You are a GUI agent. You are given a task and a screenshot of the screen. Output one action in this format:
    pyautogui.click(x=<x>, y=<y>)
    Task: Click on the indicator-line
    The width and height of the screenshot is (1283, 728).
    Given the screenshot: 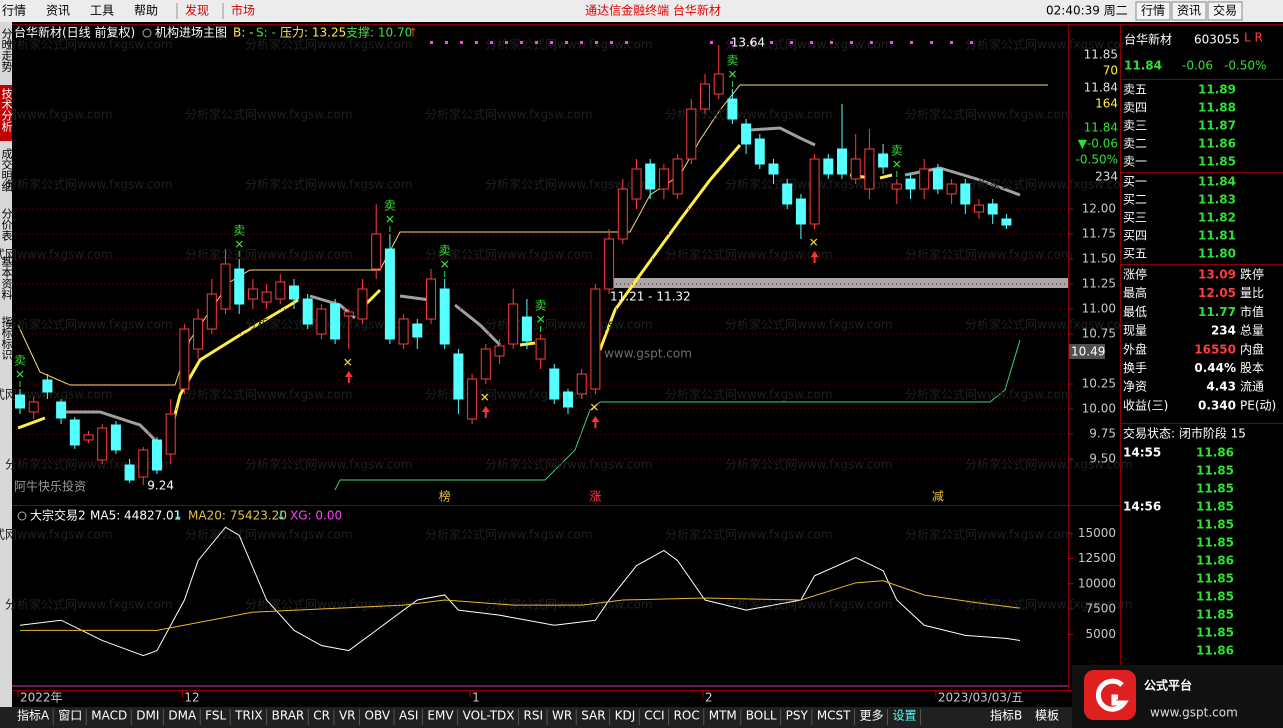 What is the action you would take?
    pyautogui.click(x=520, y=591)
    